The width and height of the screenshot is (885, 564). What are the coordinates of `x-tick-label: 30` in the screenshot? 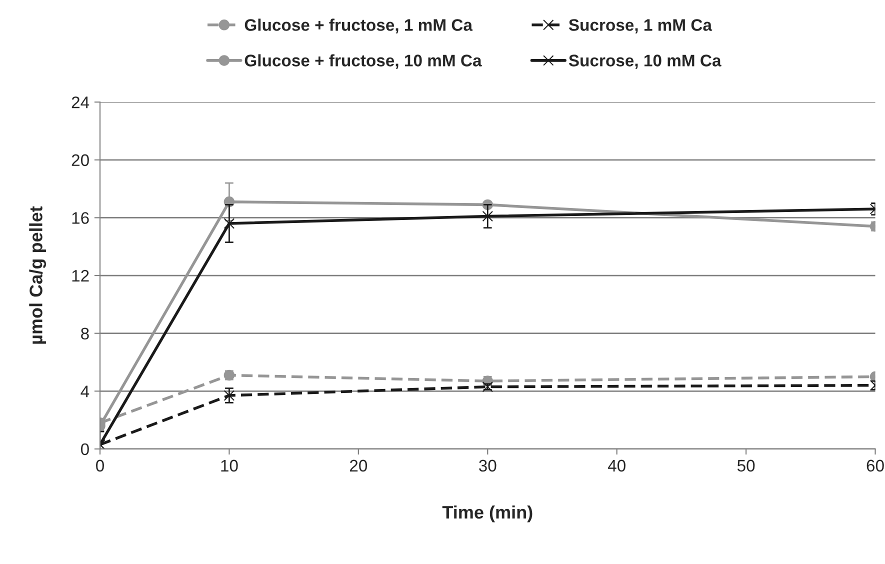 It's located at (487, 466).